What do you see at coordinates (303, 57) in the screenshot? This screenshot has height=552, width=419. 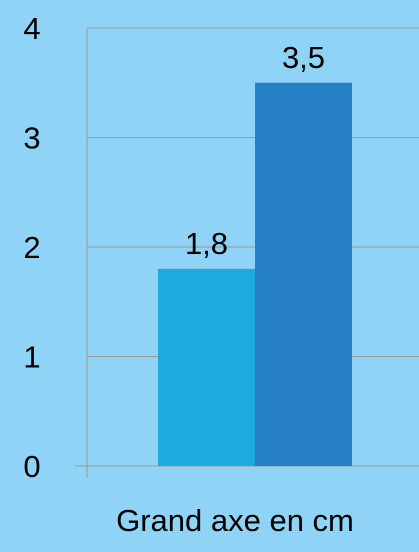 I see `data-label: 3,5` at bounding box center [303, 57].